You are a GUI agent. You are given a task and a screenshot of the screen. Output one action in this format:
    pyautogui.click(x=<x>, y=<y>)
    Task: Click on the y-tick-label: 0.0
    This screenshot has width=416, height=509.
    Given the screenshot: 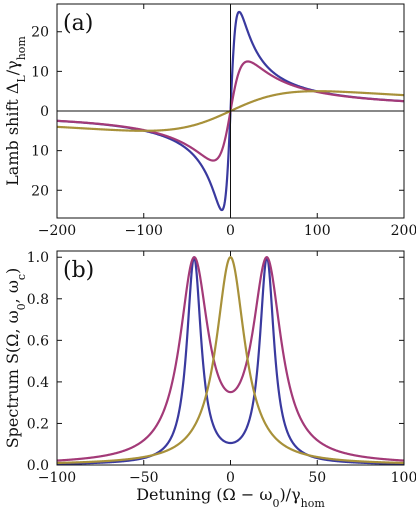 What is the action you would take?
    pyautogui.click(x=38, y=466)
    